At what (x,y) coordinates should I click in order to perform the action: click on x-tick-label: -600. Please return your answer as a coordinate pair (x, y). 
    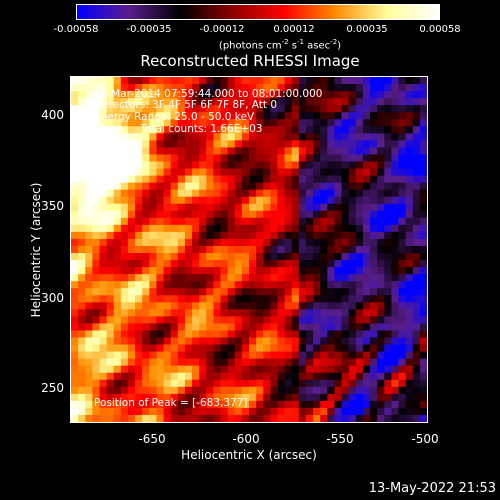
    Looking at the image, I should click on (246, 439).